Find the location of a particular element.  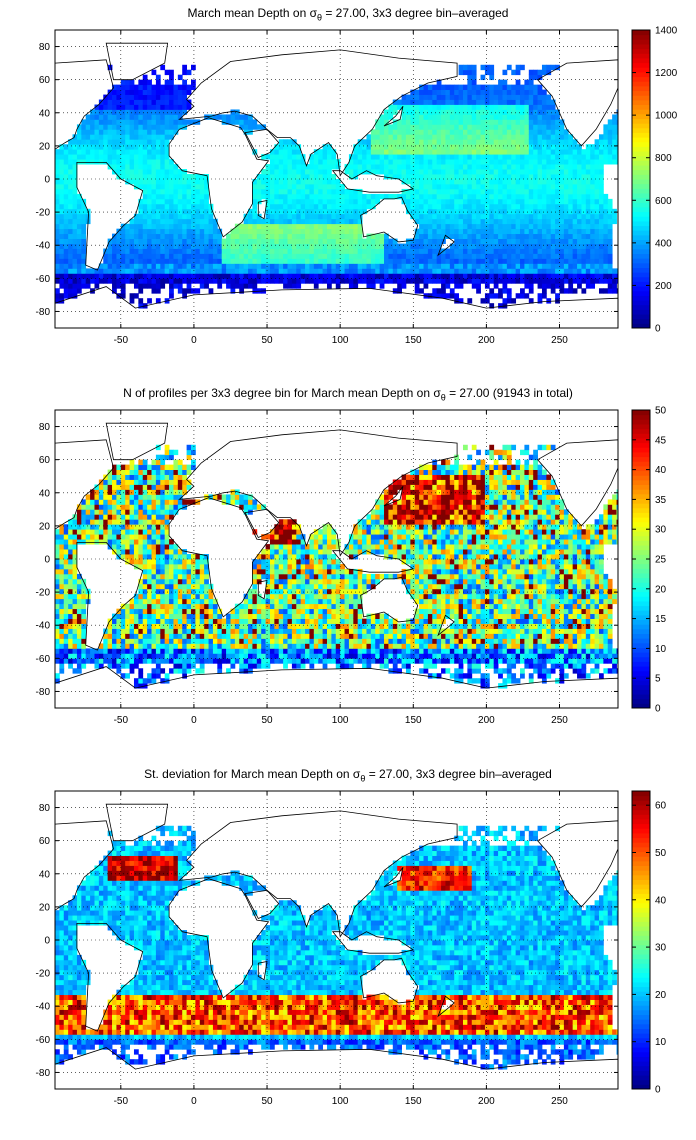

colorbar-segment is located at coordinates (641, 56).